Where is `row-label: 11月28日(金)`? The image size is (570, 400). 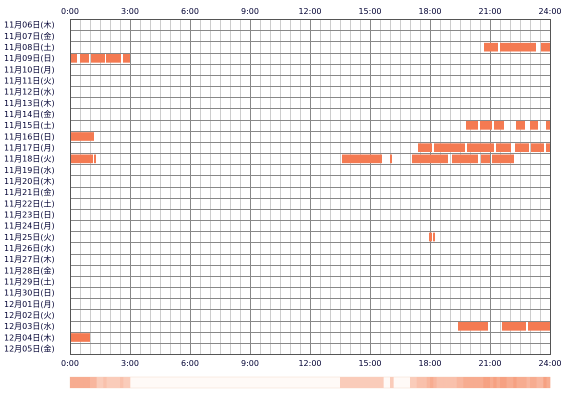
row-label: 11月28日(金) is located at coordinates (29, 270).